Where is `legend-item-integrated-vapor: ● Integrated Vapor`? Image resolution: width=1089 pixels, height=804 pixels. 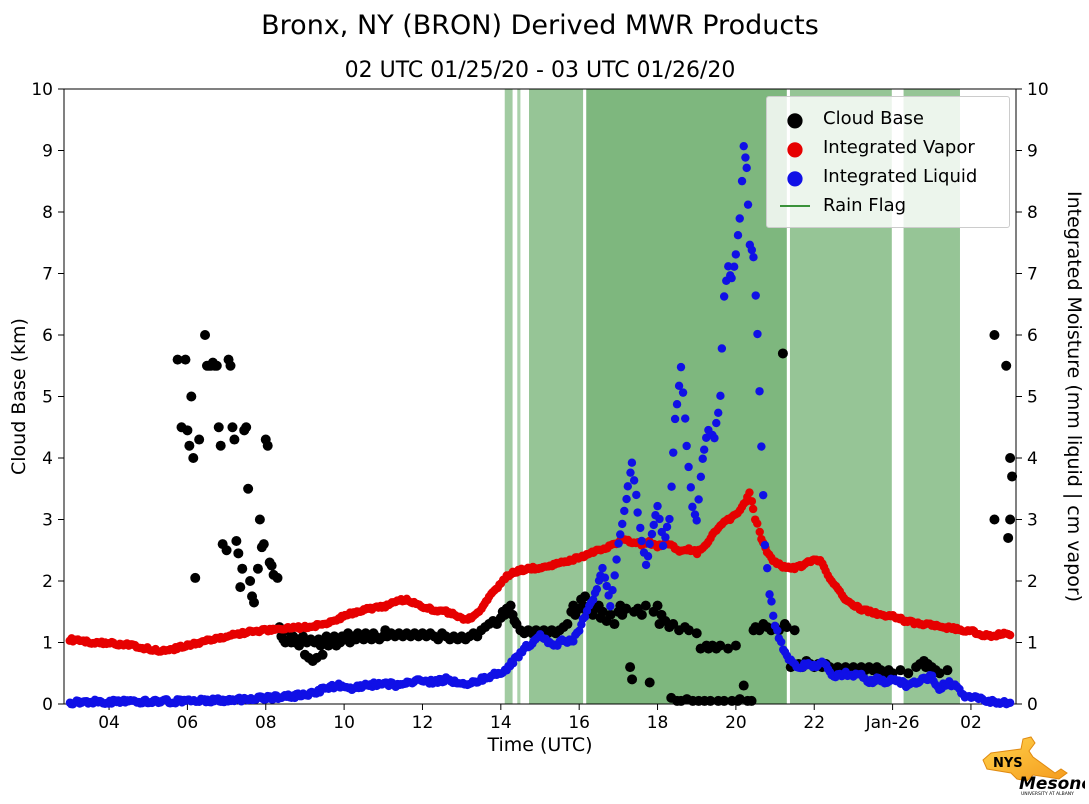
legend-item-integrated-vapor: ● Integrated Vapor is located at coordinates (888, 147).